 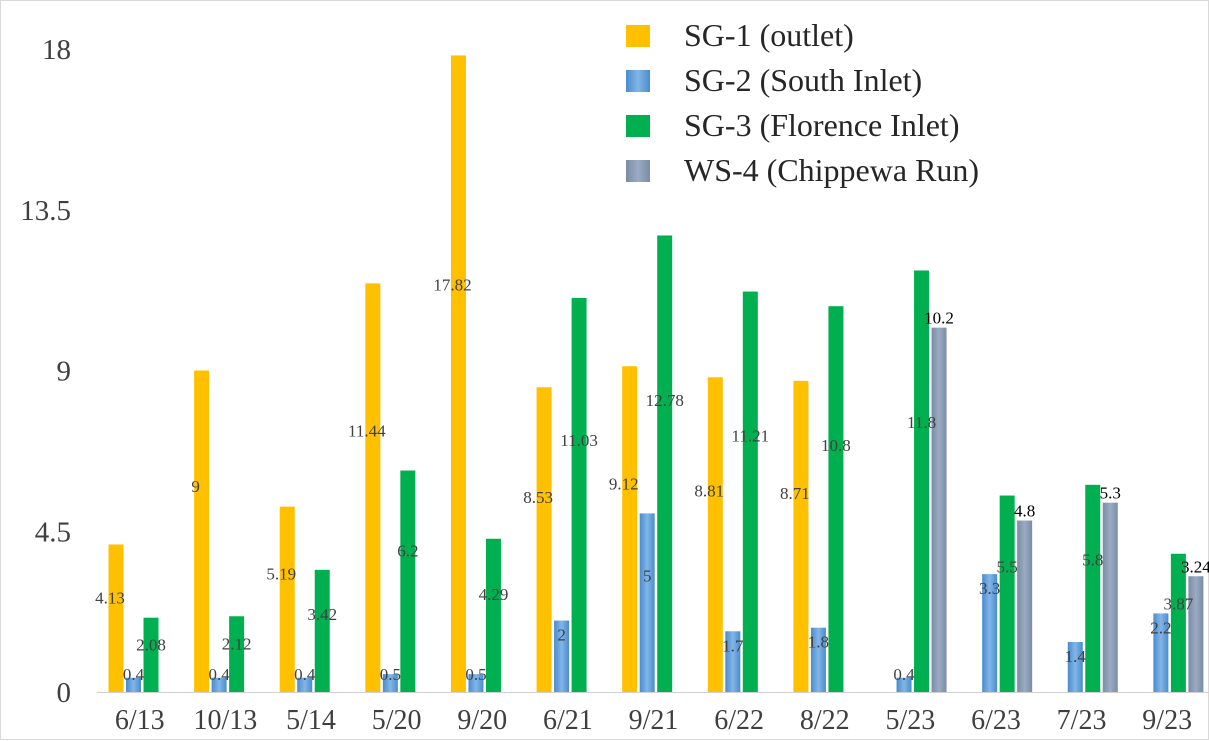 What do you see at coordinates (1007, 566) in the screenshot?
I see `data-label-sg-3: 5.5` at bounding box center [1007, 566].